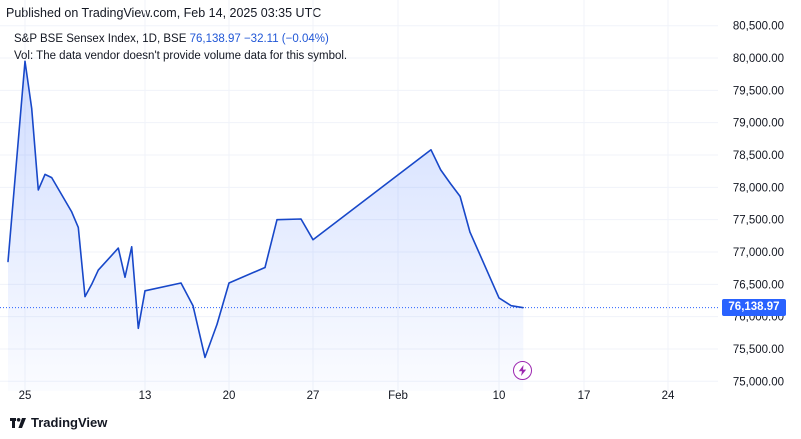  What do you see at coordinates (215, 39) in the screenshot?
I see `last-value: 76,138.97` at bounding box center [215, 39].